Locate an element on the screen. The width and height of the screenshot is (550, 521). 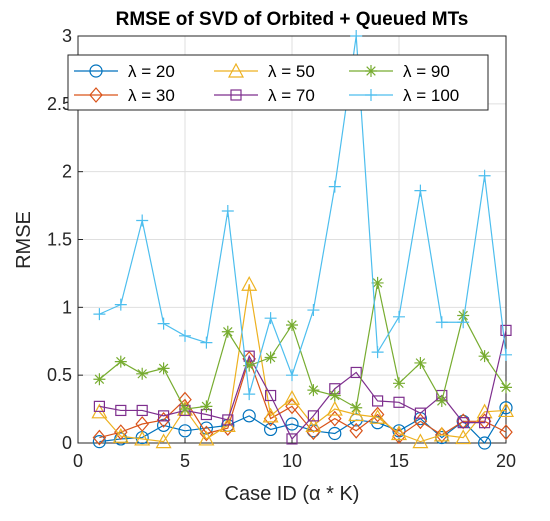
legend-entry: λ = 90 is located at coordinates (399, 71).